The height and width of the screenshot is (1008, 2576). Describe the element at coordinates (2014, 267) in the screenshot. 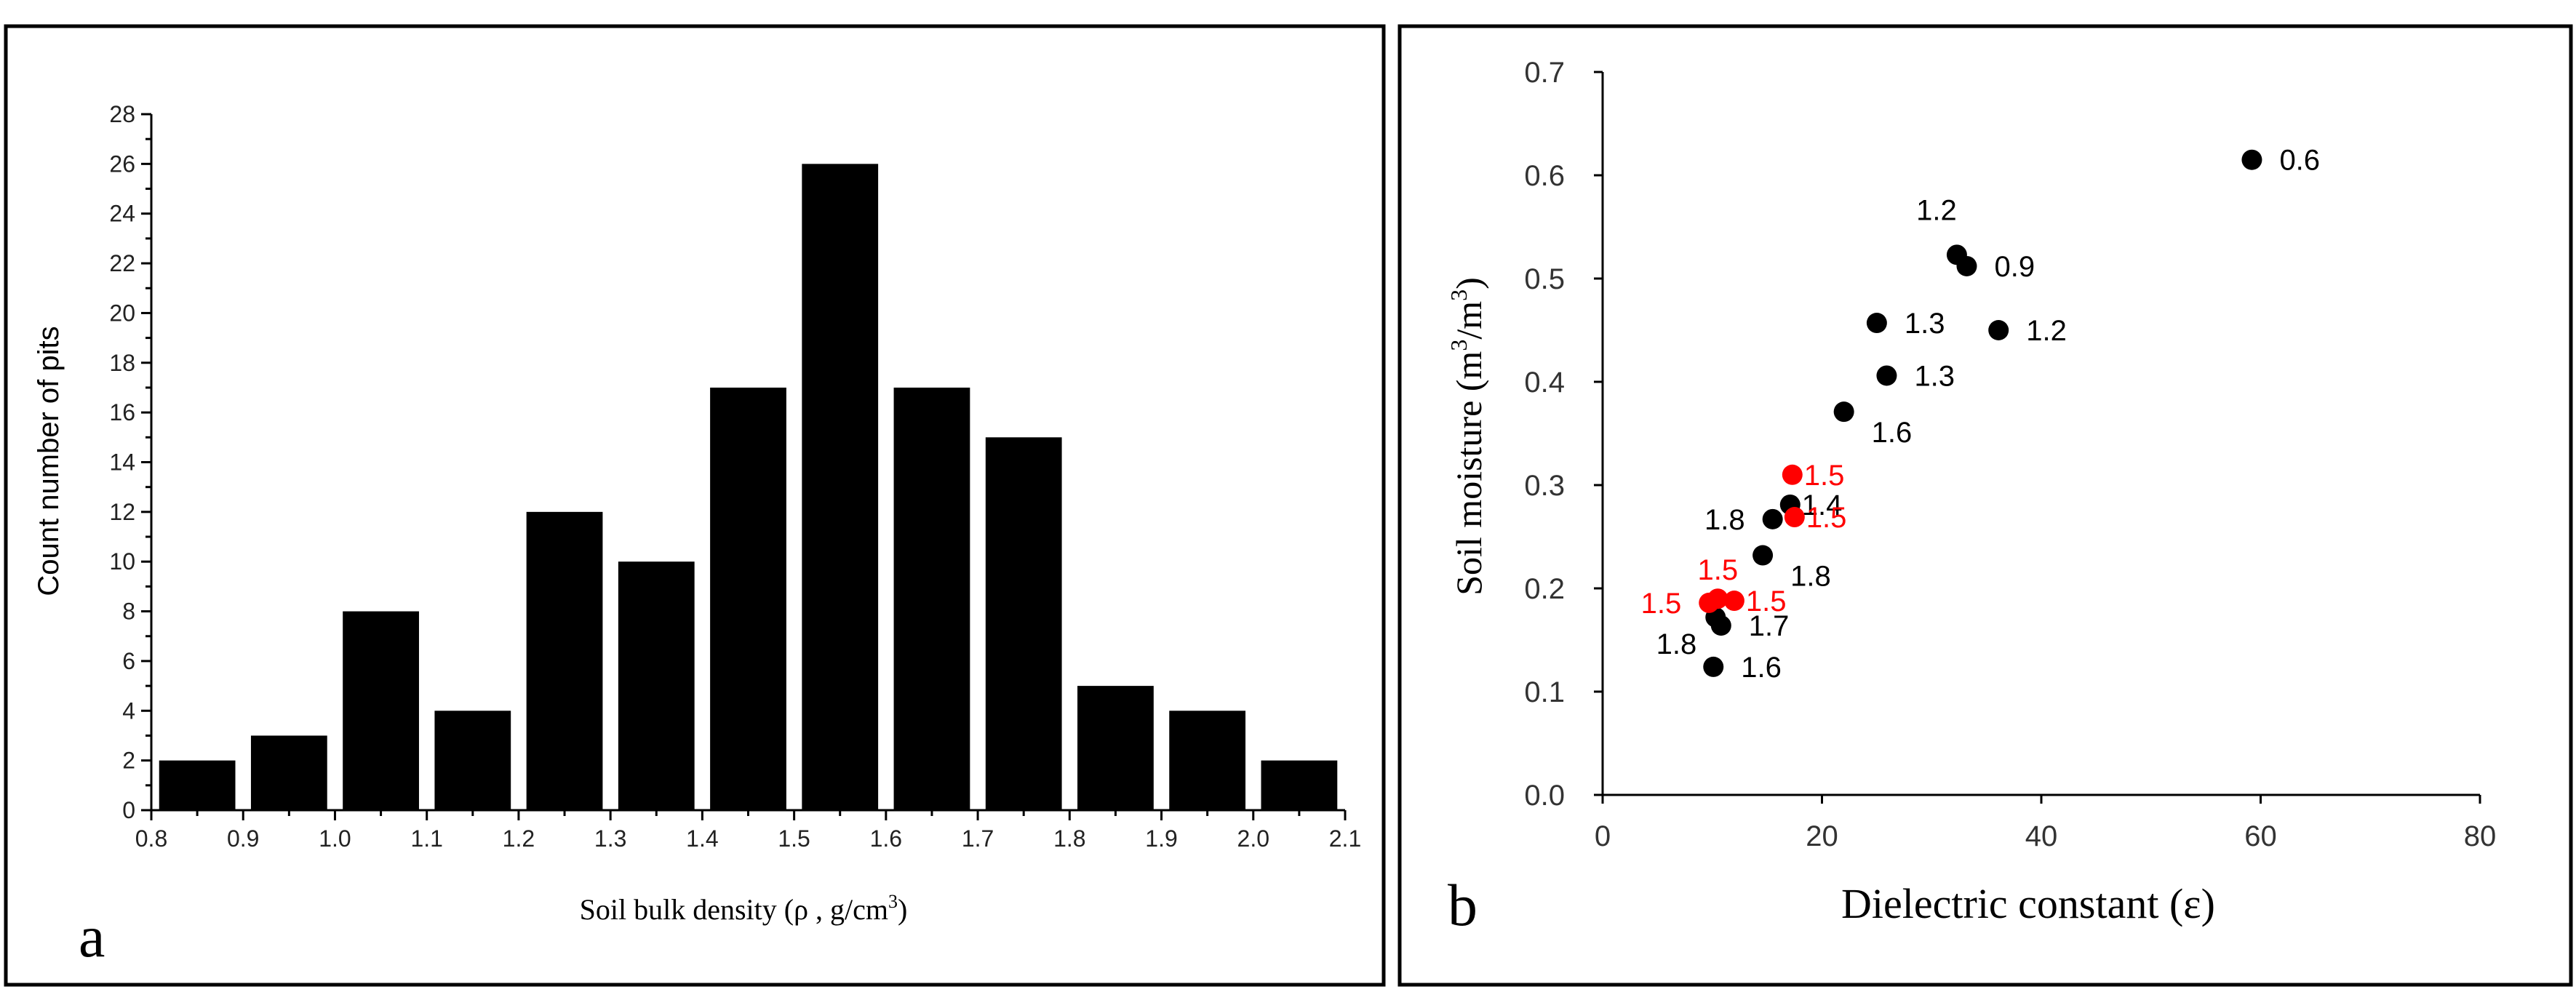

I see `panel-b-point-label: 0.9` at that location.